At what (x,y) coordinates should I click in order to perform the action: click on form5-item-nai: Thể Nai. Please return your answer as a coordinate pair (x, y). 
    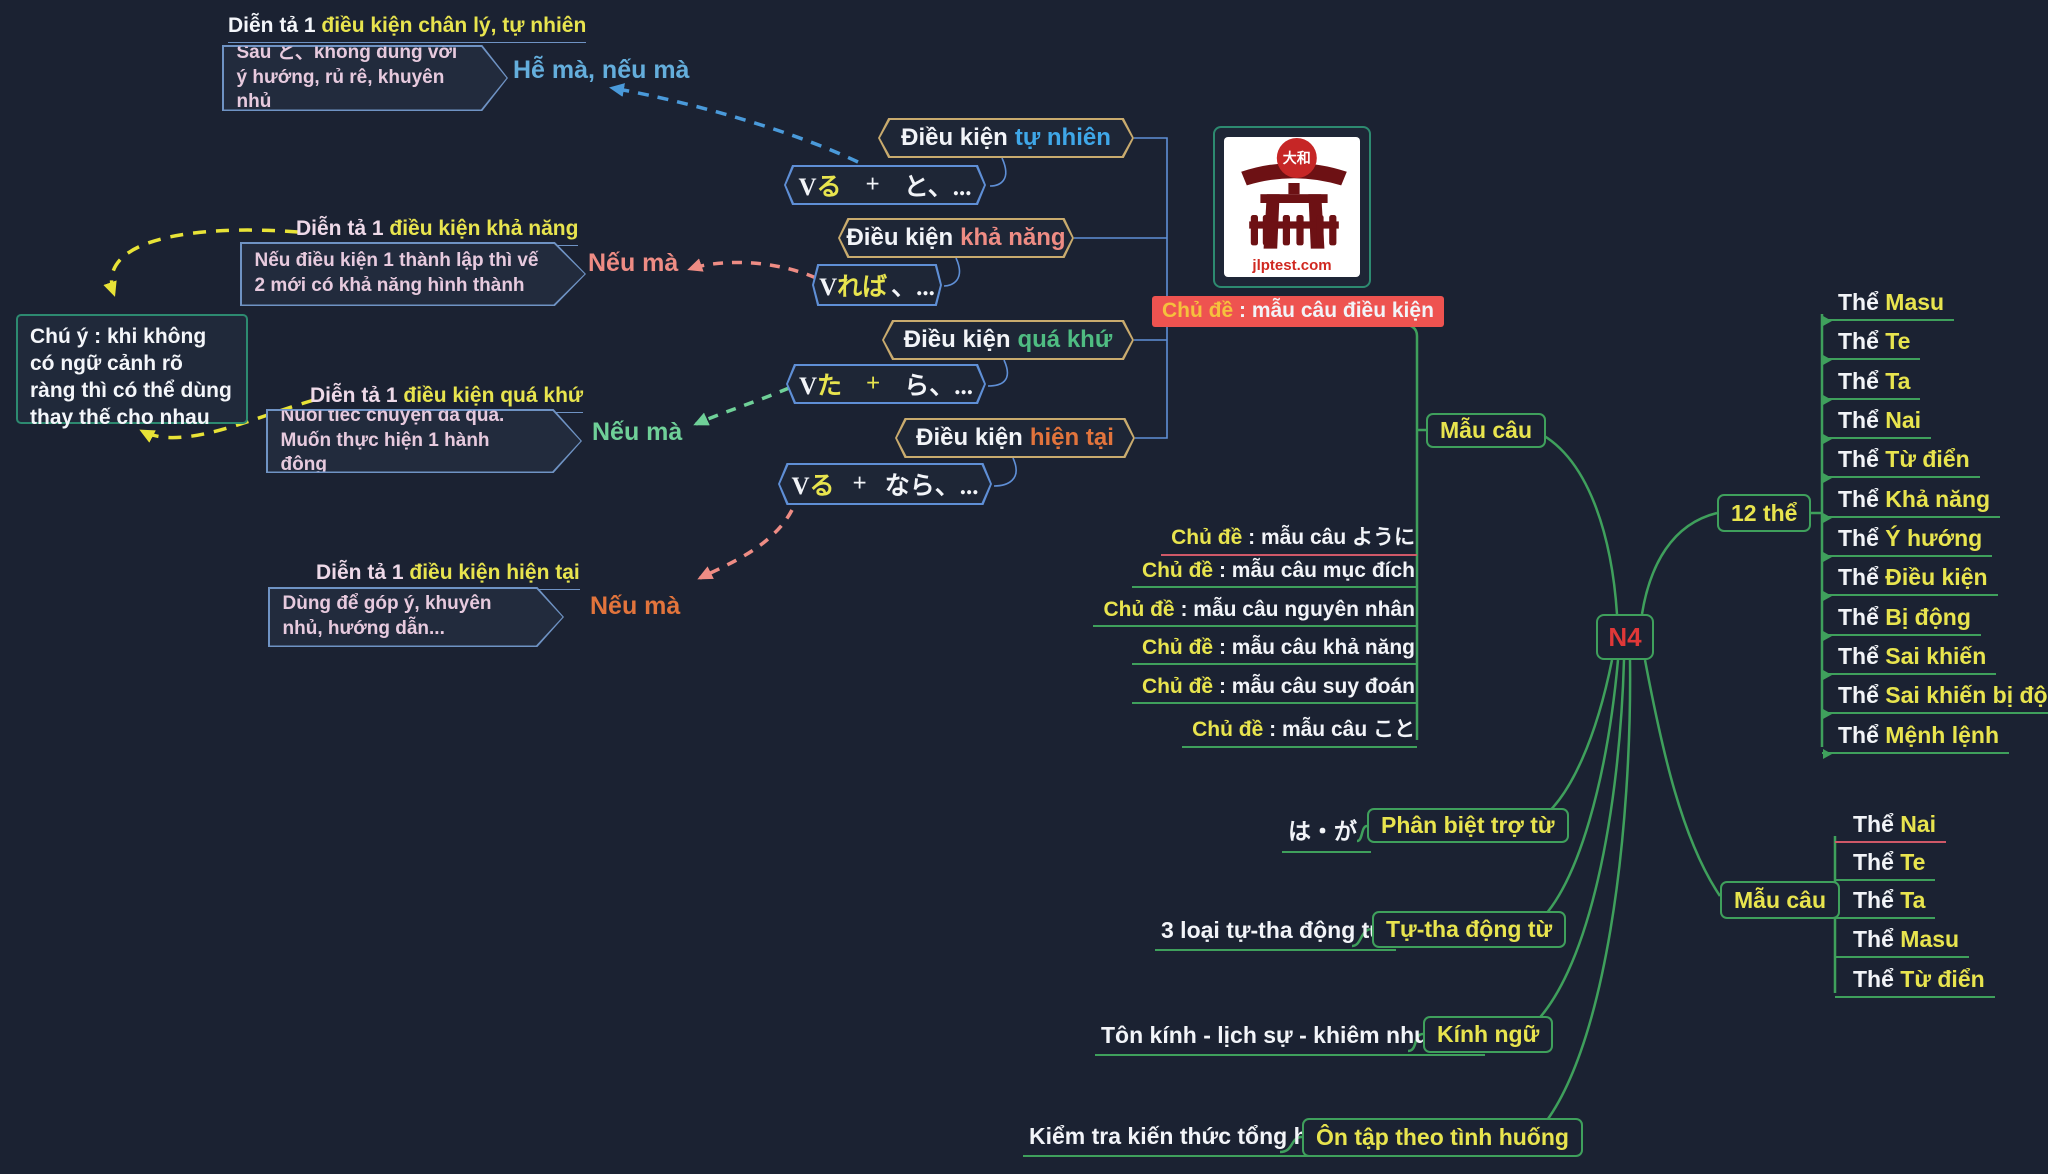
    Looking at the image, I should click on (1891, 827).